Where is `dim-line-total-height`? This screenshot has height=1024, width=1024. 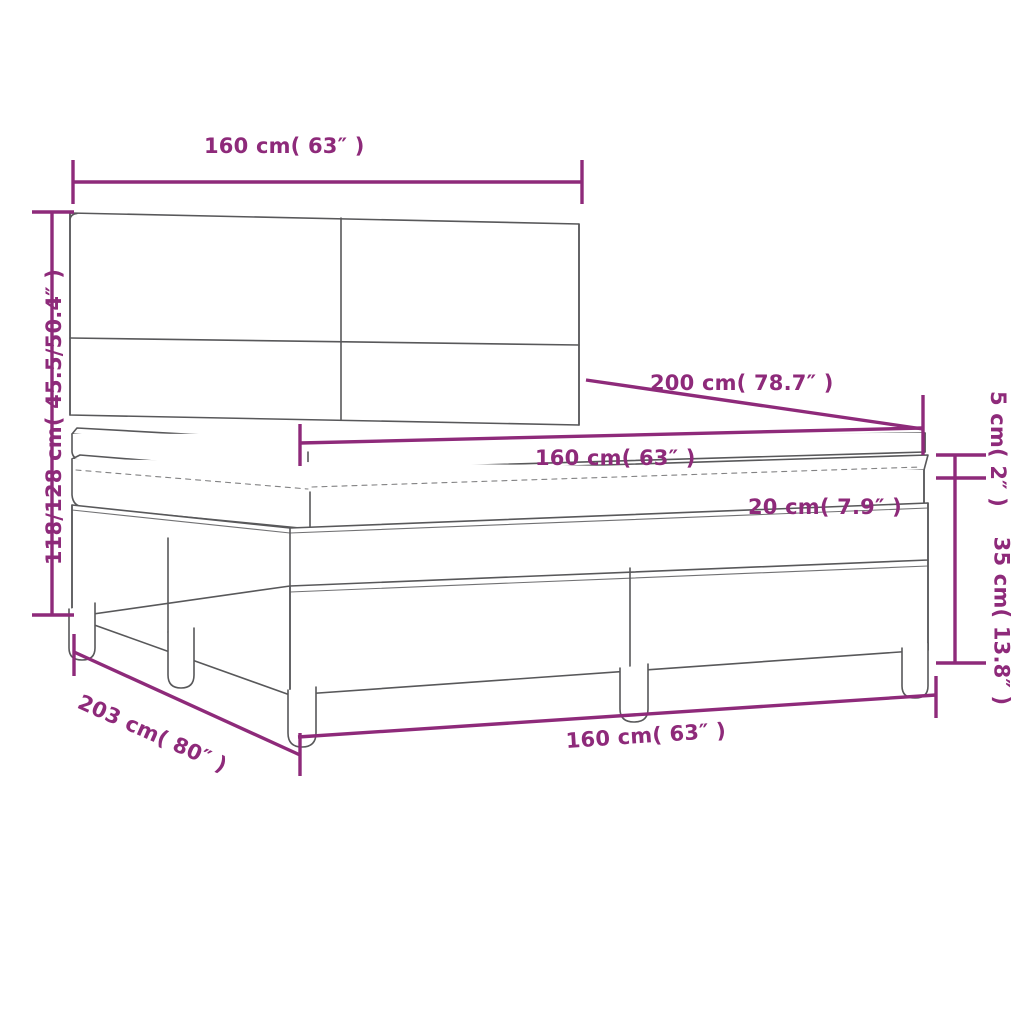 dim-line-total-height is located at coordinates (53, 413).